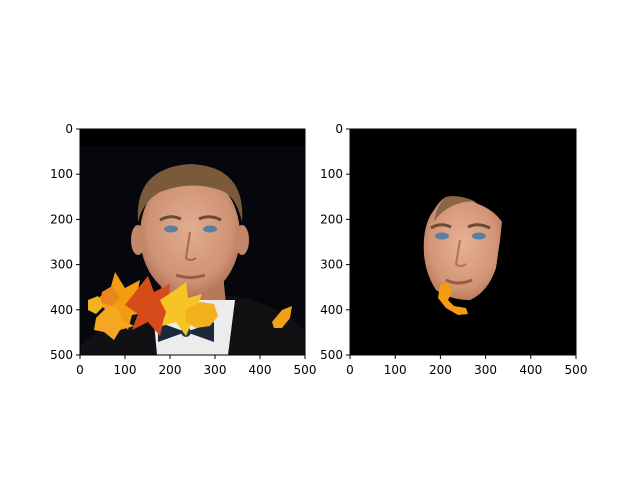 This screenshot has width=640, height=480. Describe the element at coordinates (440, 370) in the screenshot. I see `right-x-tick-label: 200` at that location.